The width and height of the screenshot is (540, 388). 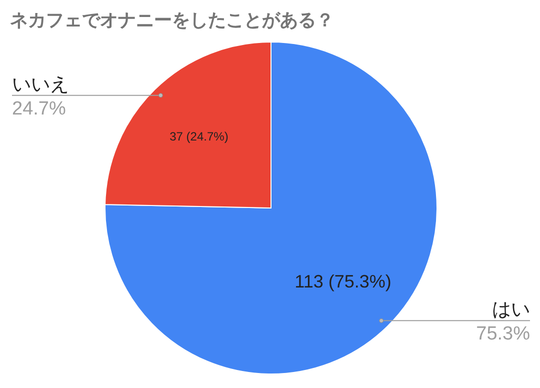 What do you see at coordinates (40, 85) in the screenshot?
I see `slice-label: いいえ` at bounding box center [40, 85].